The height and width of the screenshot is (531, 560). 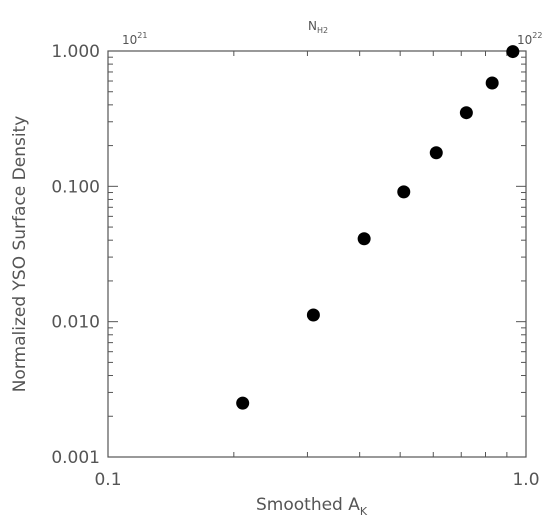 I want to click on y-axis-title: Normalized YSO Surface Density, so click(x=20, y=254).